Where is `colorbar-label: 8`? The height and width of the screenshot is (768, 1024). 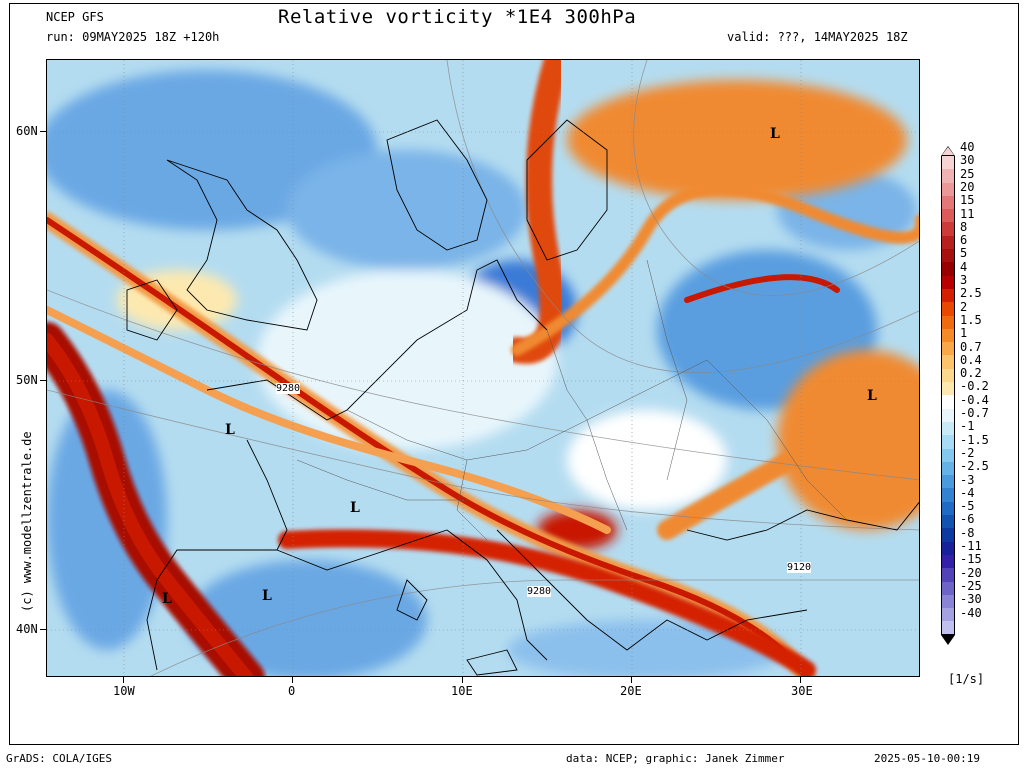
colorbar-label: 8 is located at coordinates (964, 226).